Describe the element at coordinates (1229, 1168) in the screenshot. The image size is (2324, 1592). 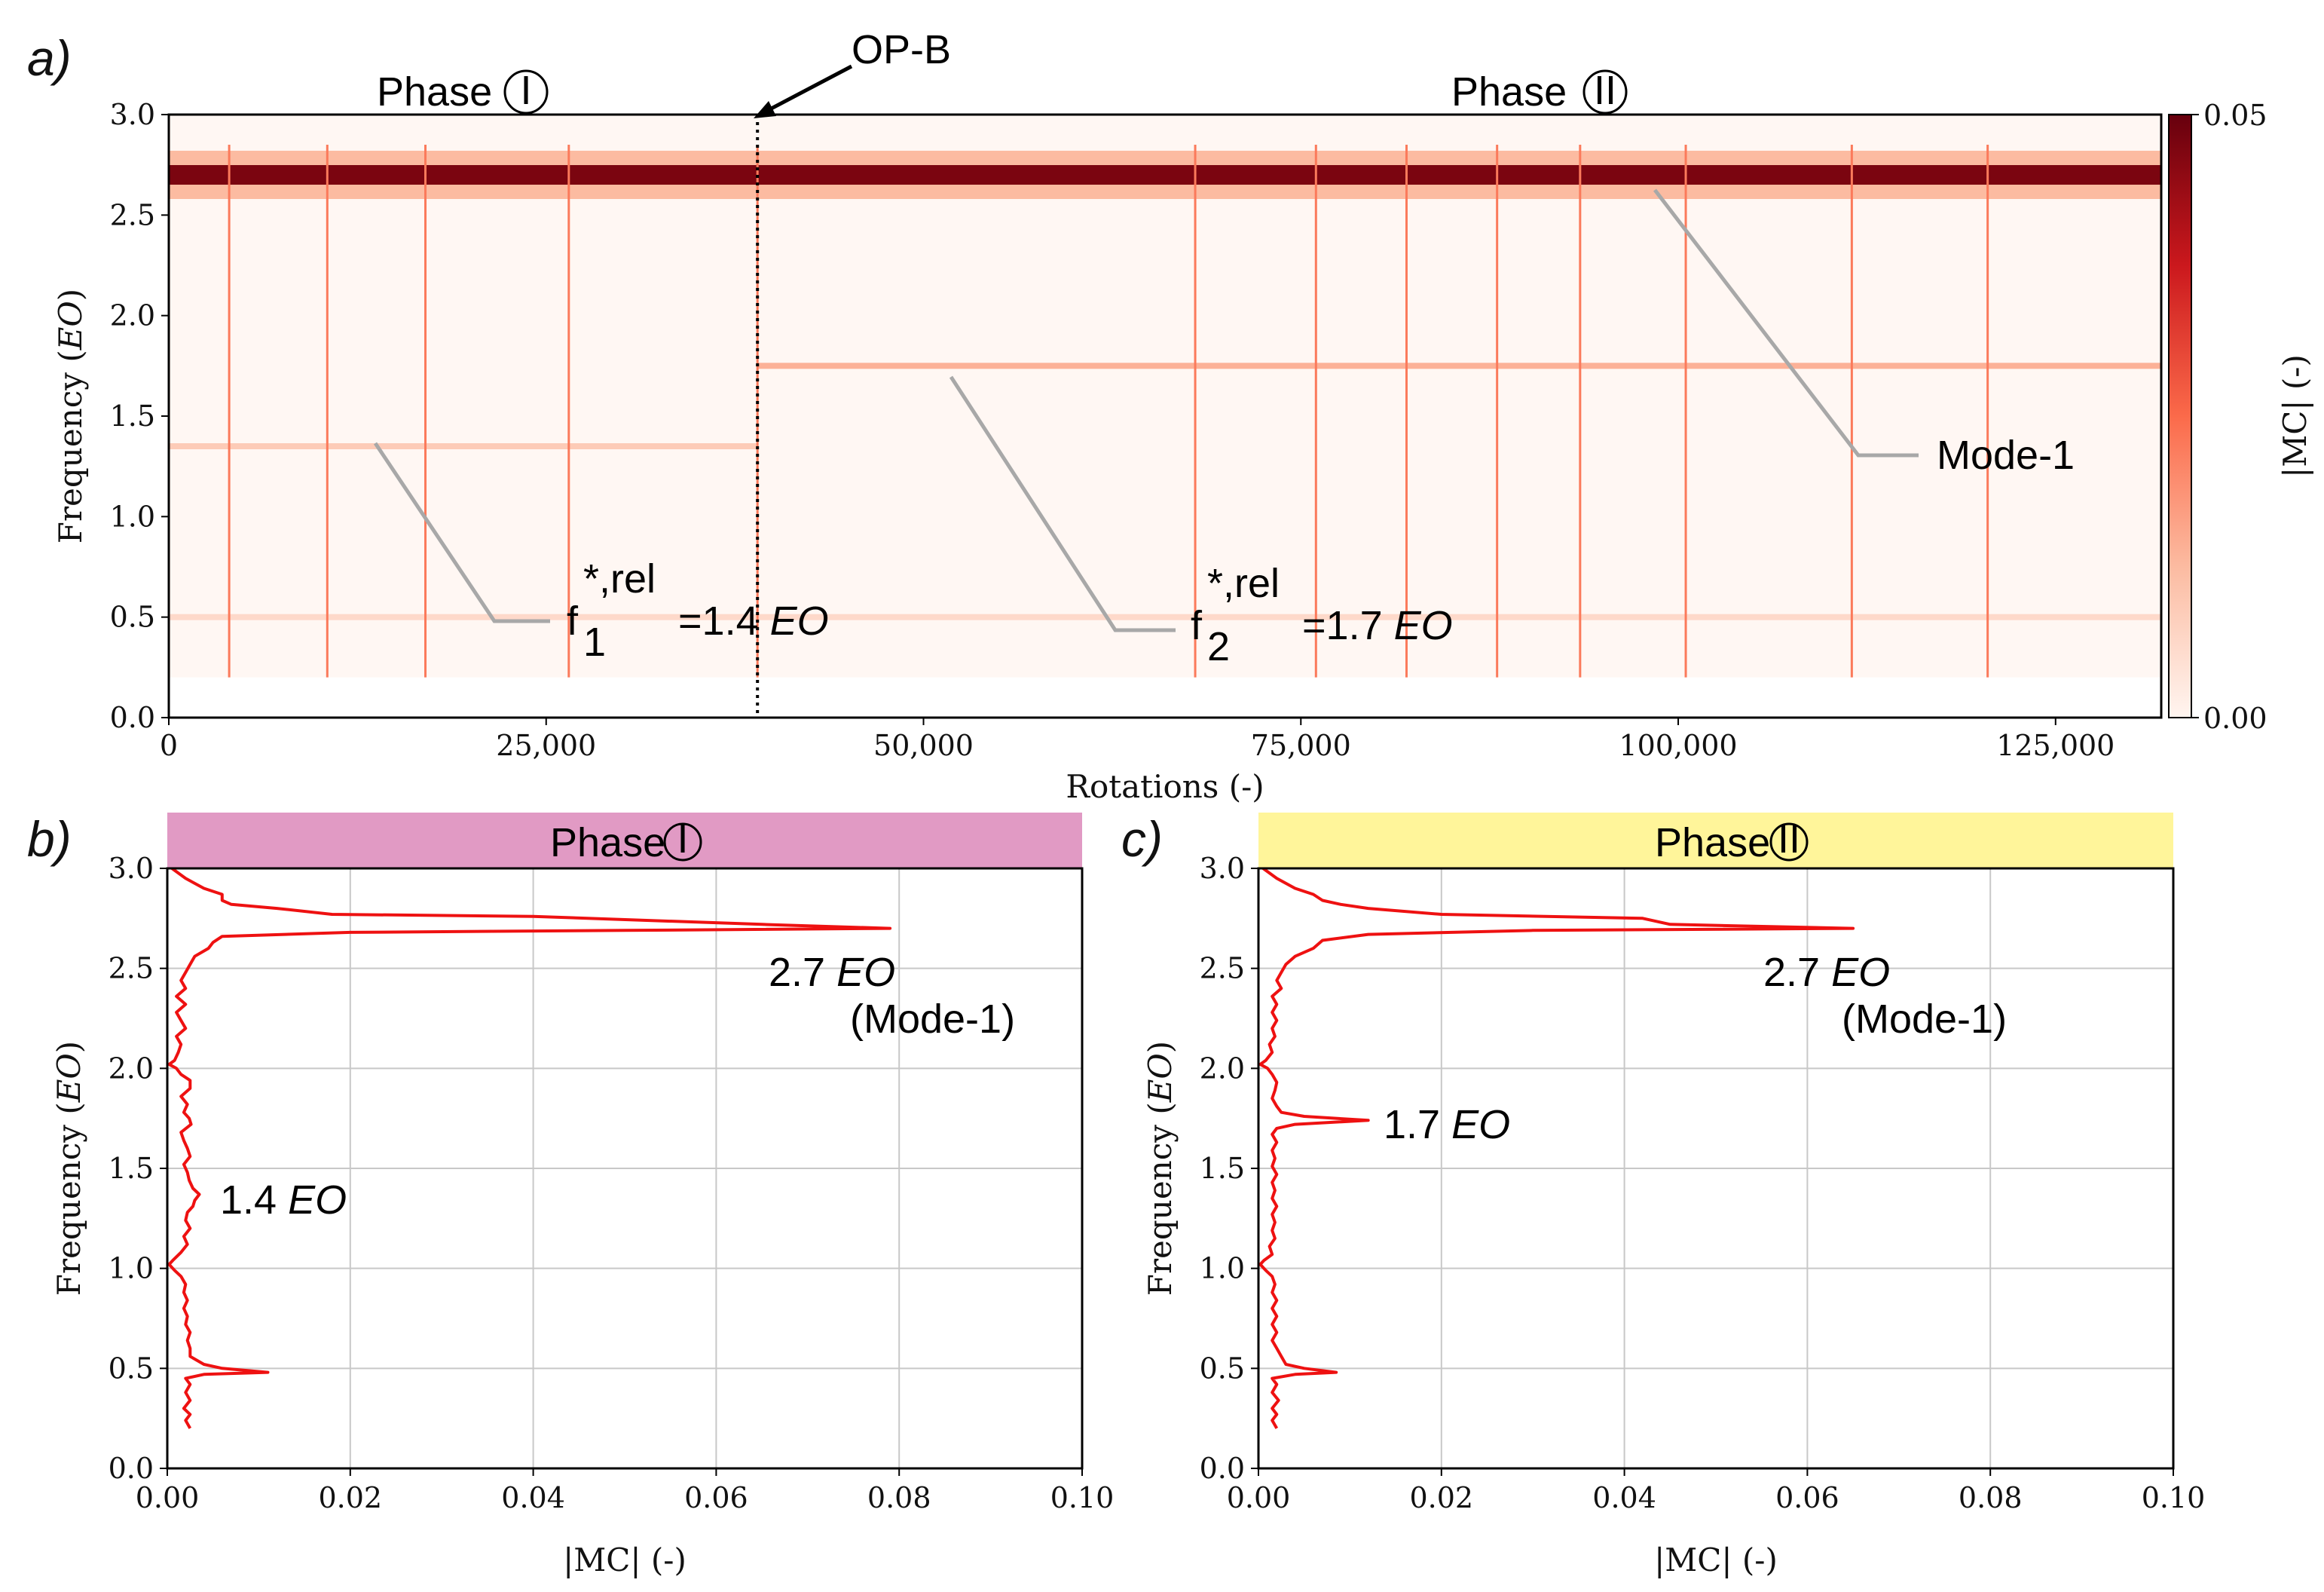
I see `panel-c-y-ticks: 0.0 0.5 1.0 1.5 2.0 2.5 3.0` at that location.